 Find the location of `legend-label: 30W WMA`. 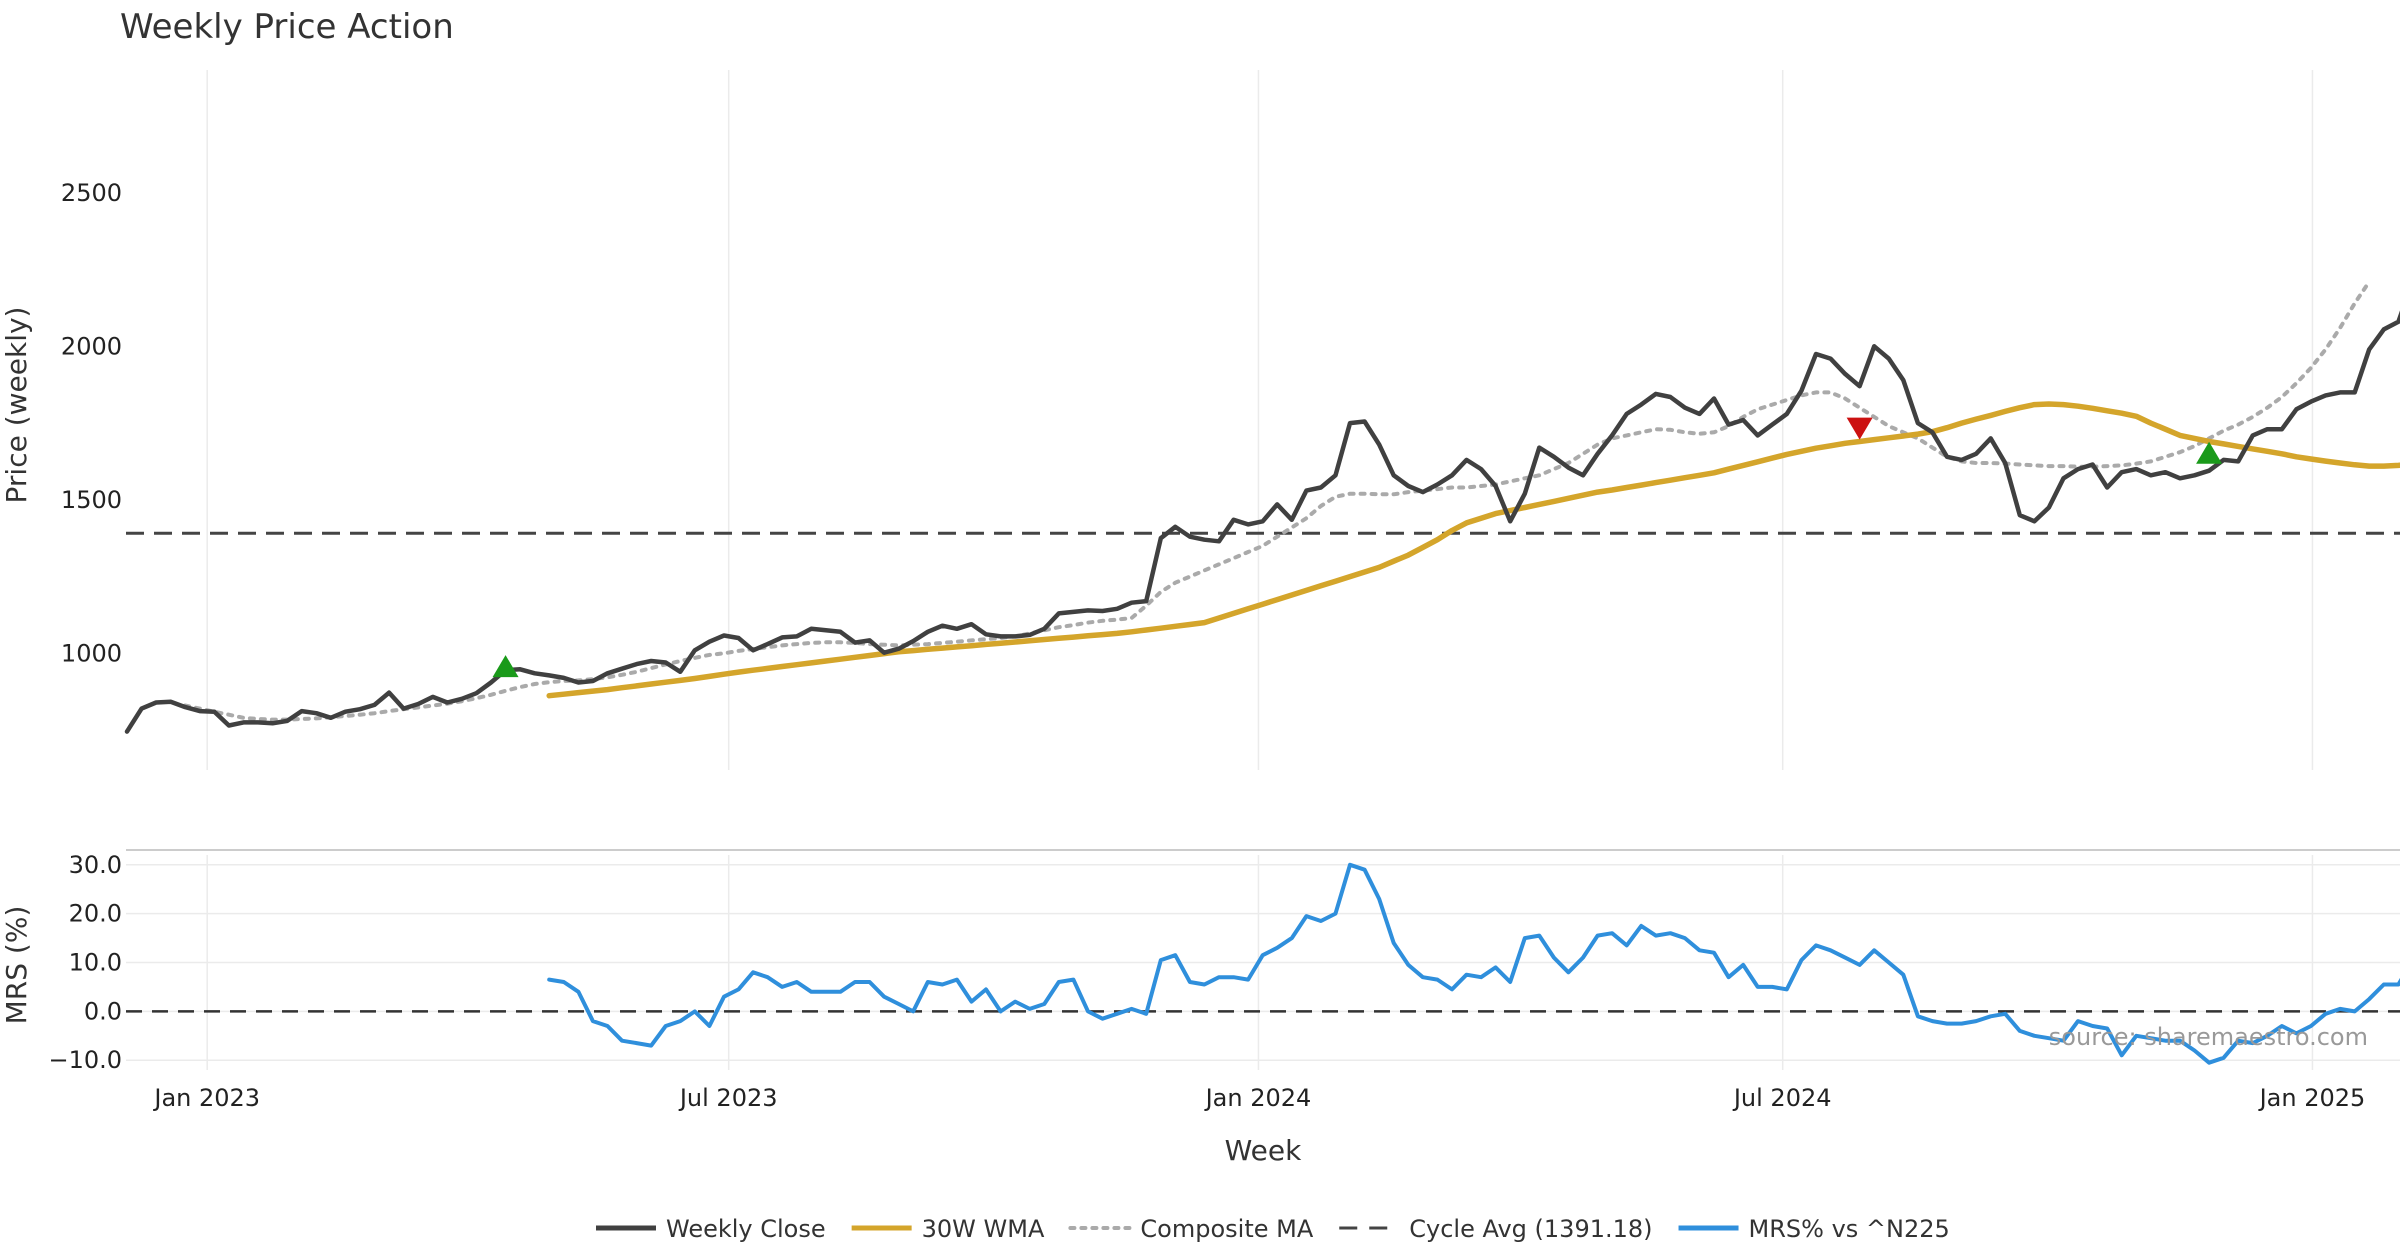

legend-label: 30W WMA is located at coordinates (983, 1229).